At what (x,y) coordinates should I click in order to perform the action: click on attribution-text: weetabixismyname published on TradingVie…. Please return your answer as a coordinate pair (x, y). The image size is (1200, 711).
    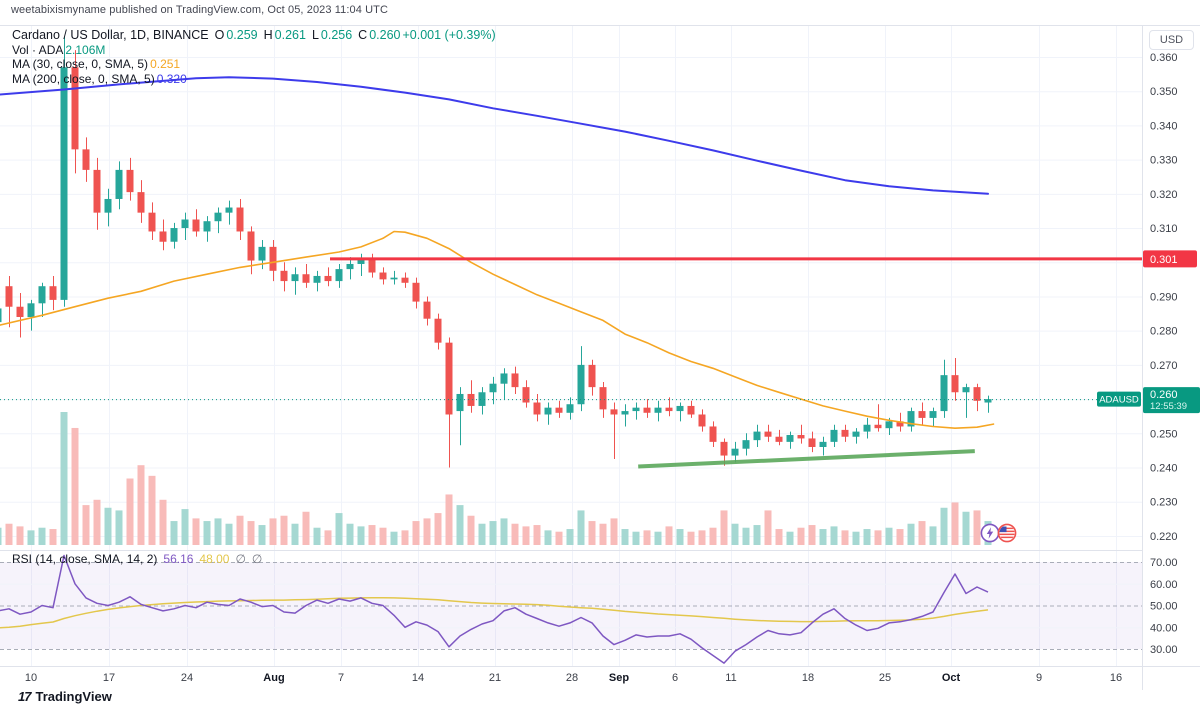
    Looking at the image, I should click on (200, 10).